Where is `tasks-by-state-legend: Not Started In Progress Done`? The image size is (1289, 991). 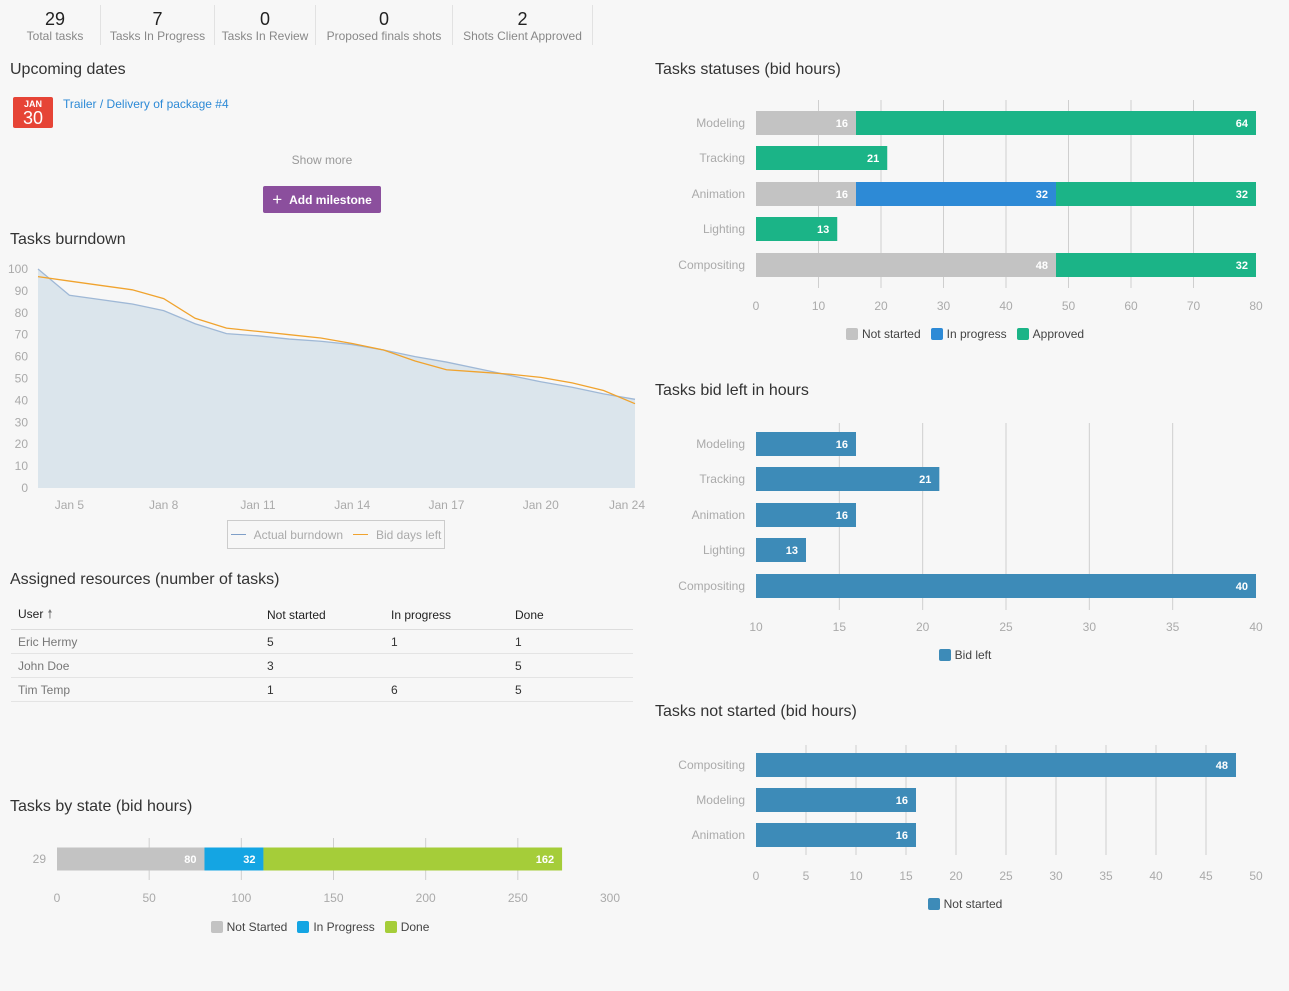
tasks-by-state-legend: Not Started In Progress Done is located at coordinates (320, 927).